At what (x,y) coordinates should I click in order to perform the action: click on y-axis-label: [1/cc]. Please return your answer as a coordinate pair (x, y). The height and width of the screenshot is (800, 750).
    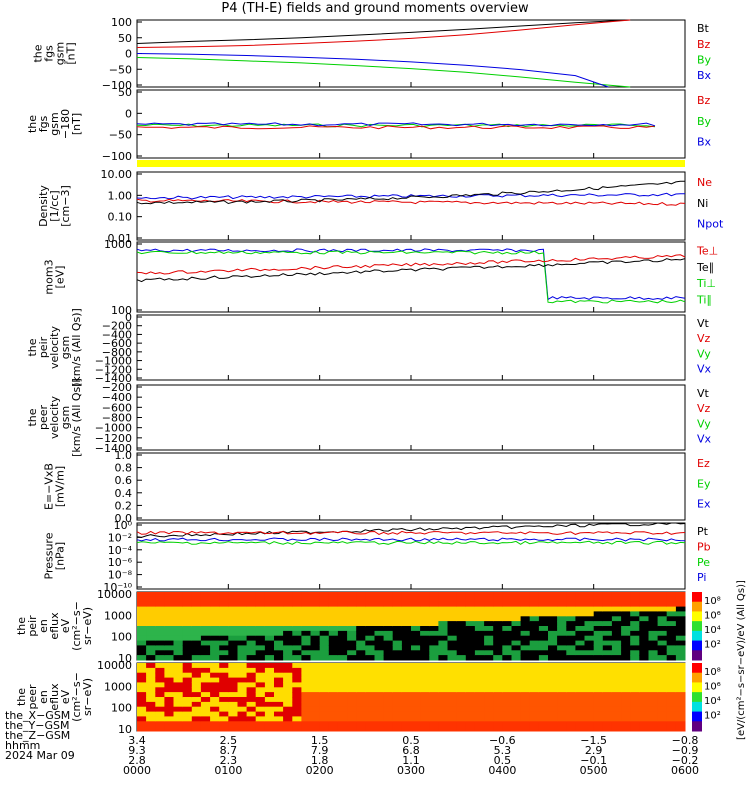
    Looking at the image, I should click on (54, 205).